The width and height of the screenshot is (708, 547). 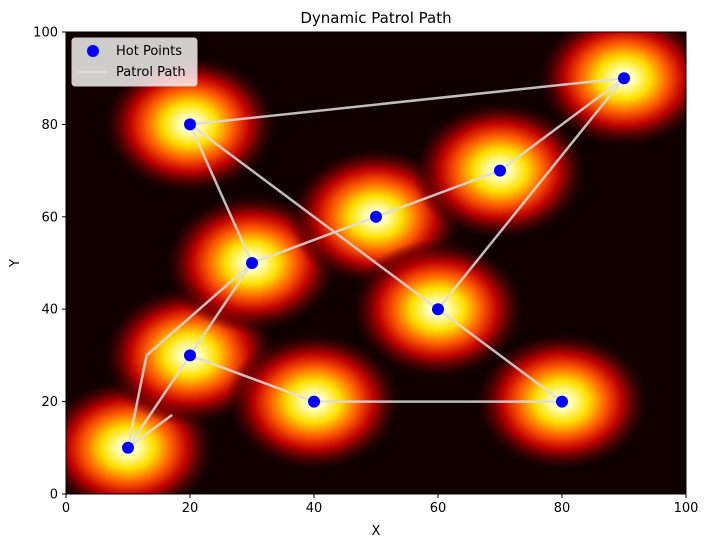 I want to click on y-tick-label: 20, so click(x=49, y=402).